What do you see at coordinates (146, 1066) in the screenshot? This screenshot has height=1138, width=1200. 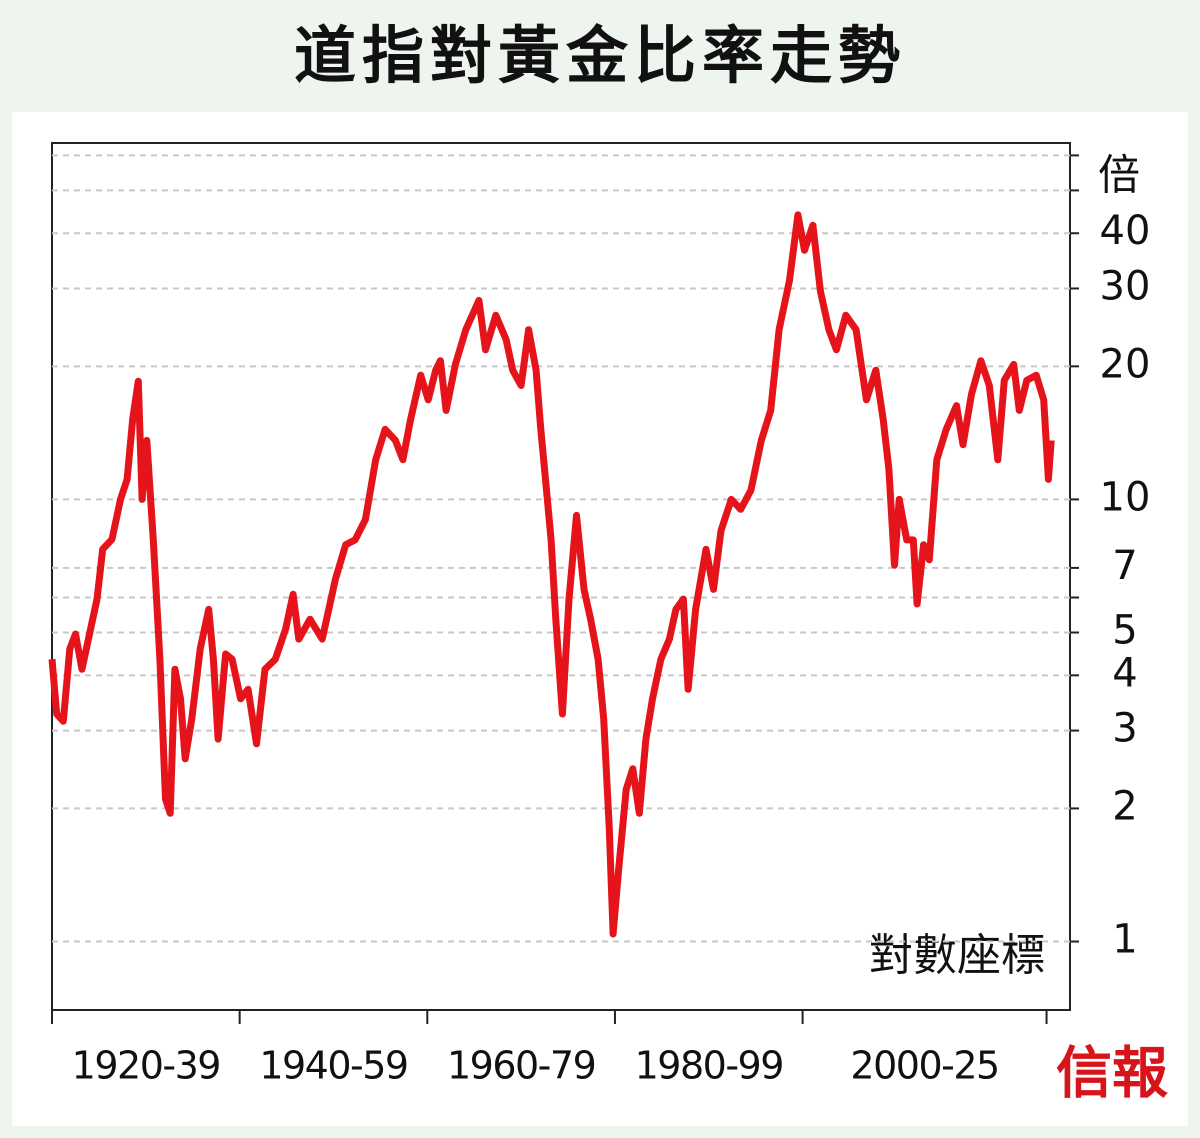 I see `x-period-label: 1920-39` at bounding box center [146, 1066].